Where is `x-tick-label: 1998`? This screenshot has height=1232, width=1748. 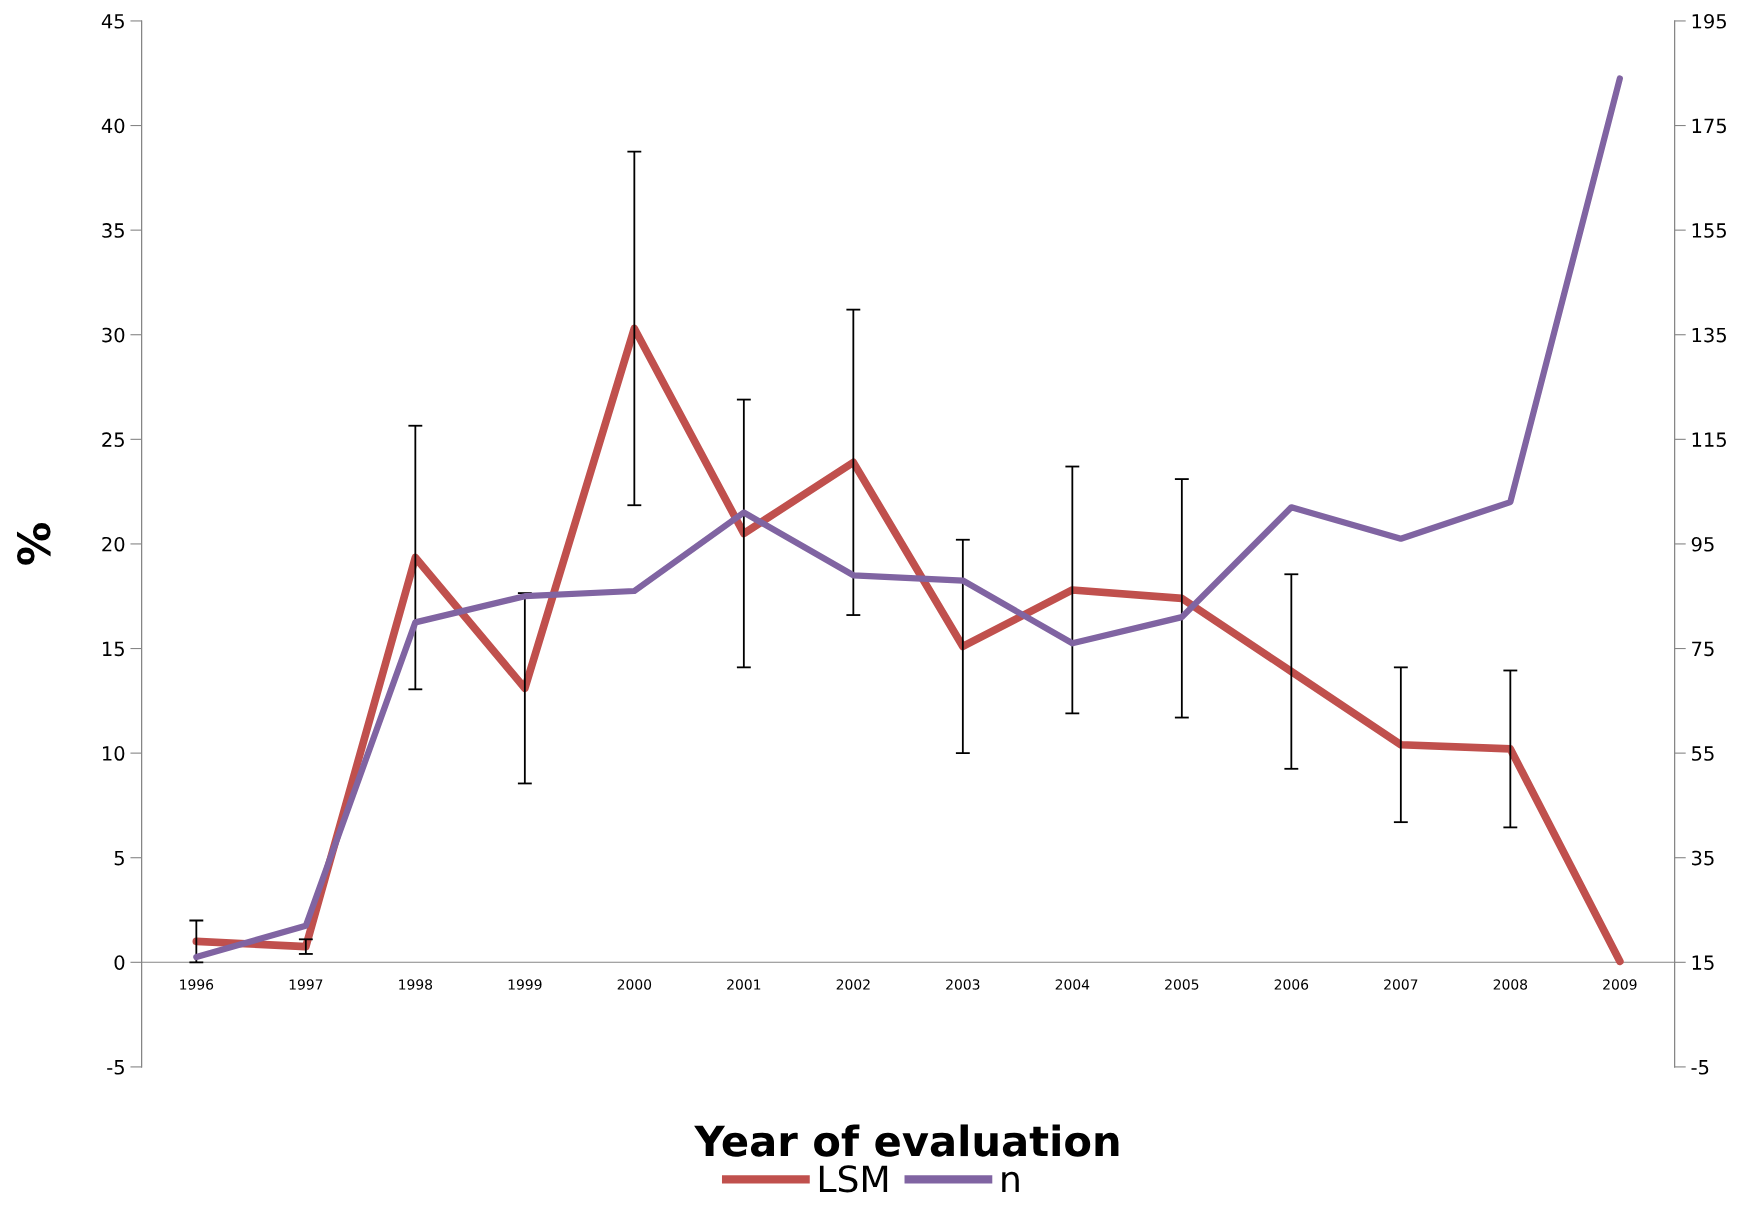 x-tick-label: 1998 is located at coordinates (416, 984).